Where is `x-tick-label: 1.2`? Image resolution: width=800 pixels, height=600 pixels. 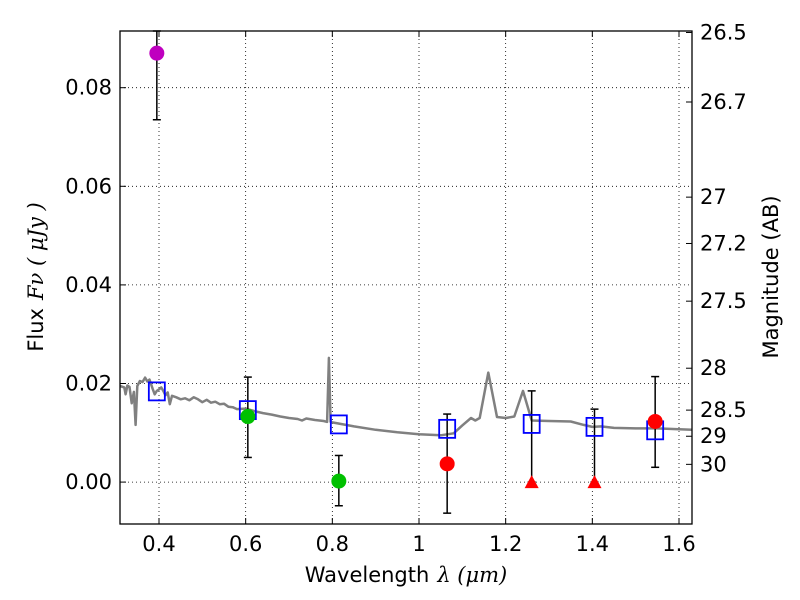
x-tick-label: 1.2 is located at coordinates (505, 544).